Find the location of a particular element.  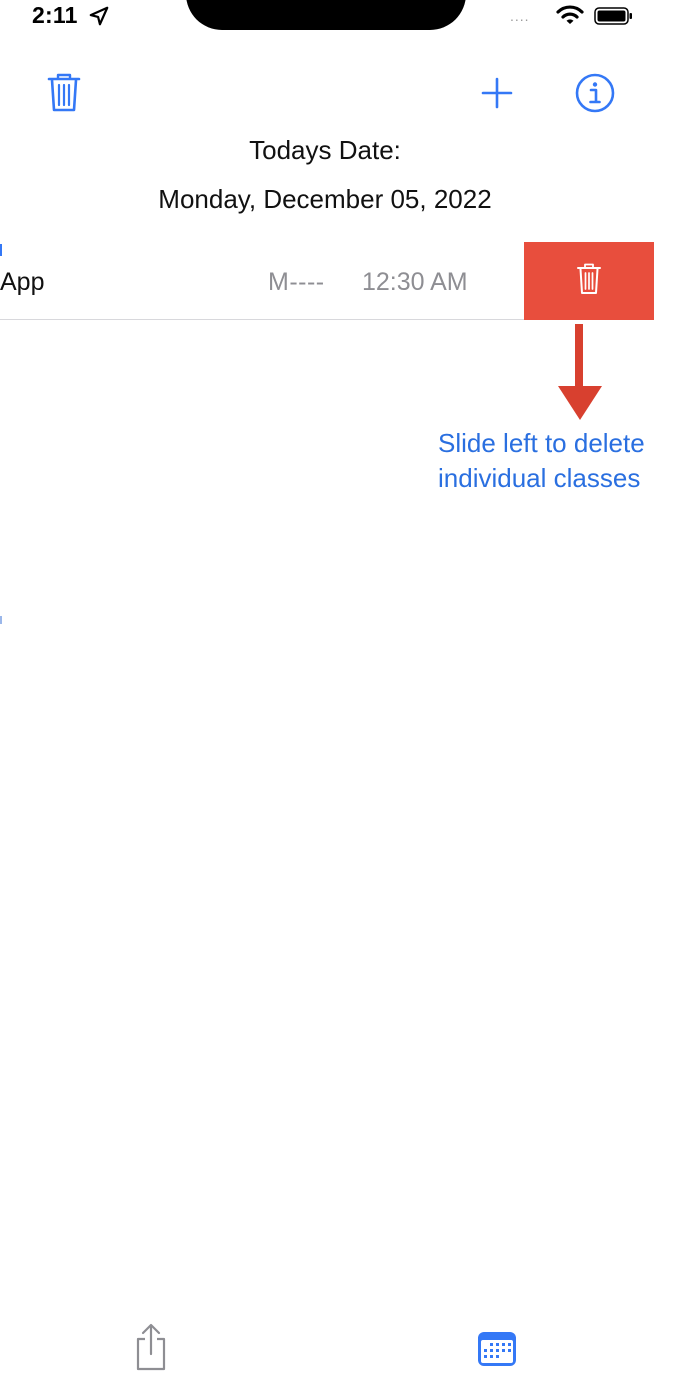

annotation-line-2: individual classes is located at coordinates (539, 478).